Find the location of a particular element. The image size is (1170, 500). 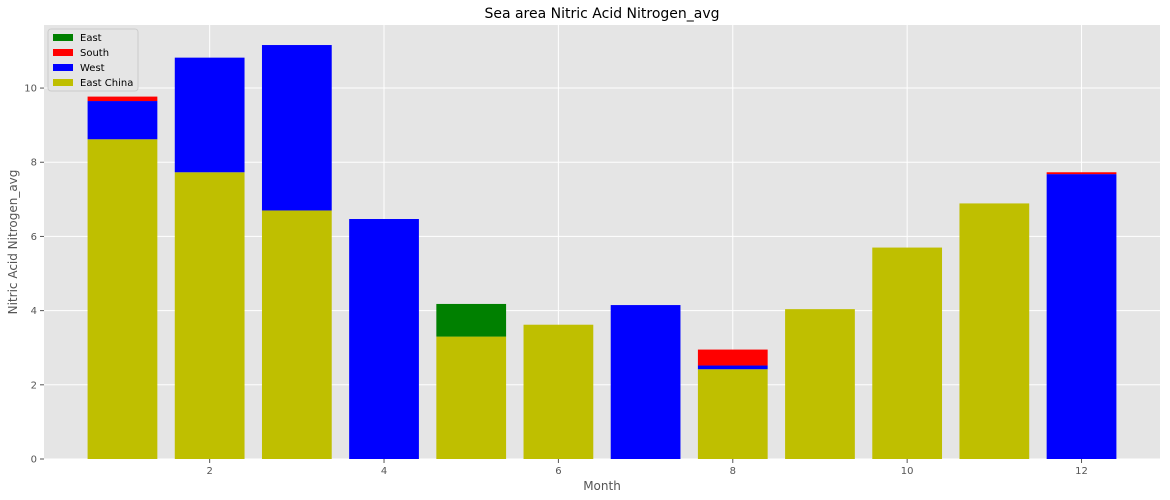

y-axis-label: Nitric Acid Nitrogen_avg is located at coordinates (13, 242).